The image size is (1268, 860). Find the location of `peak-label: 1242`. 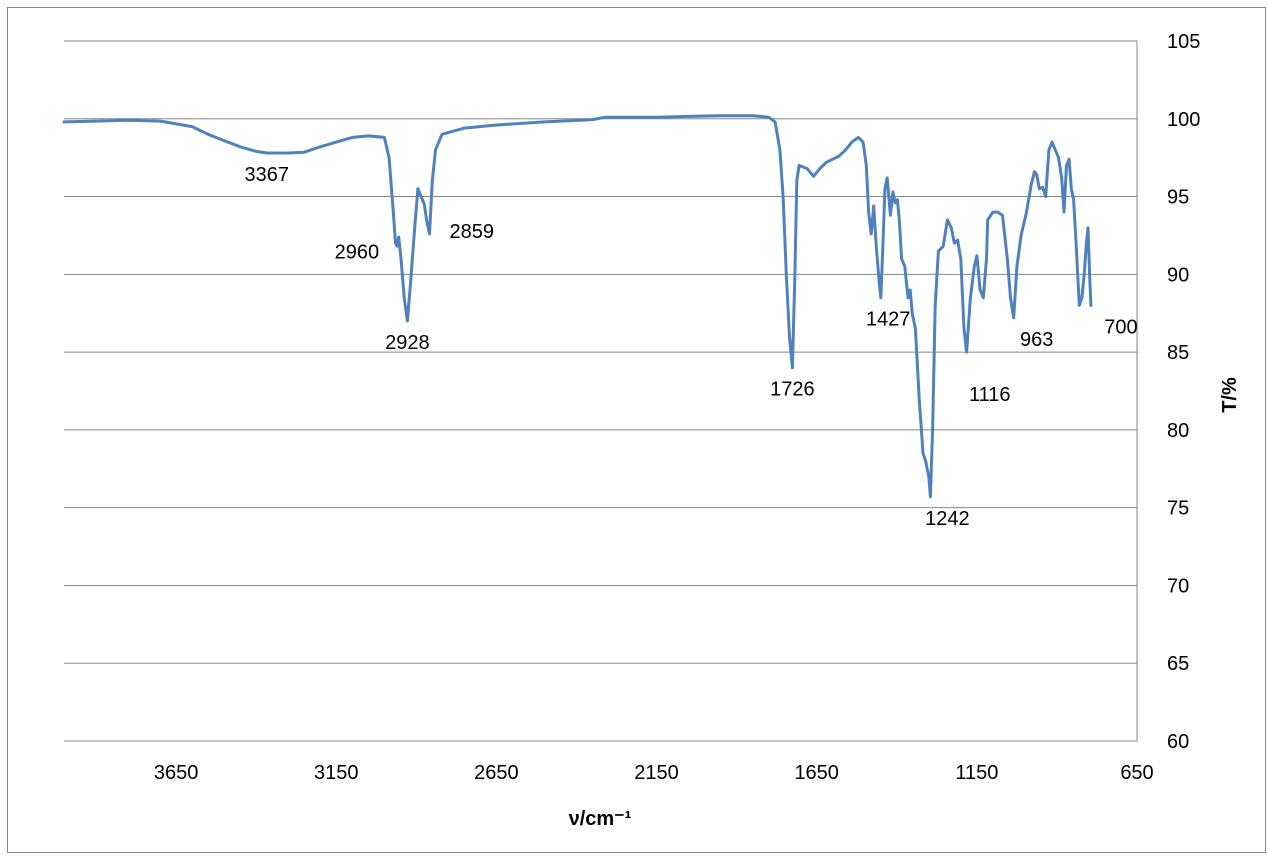

peak-label: 1242 is located at coordinates (947, 519).